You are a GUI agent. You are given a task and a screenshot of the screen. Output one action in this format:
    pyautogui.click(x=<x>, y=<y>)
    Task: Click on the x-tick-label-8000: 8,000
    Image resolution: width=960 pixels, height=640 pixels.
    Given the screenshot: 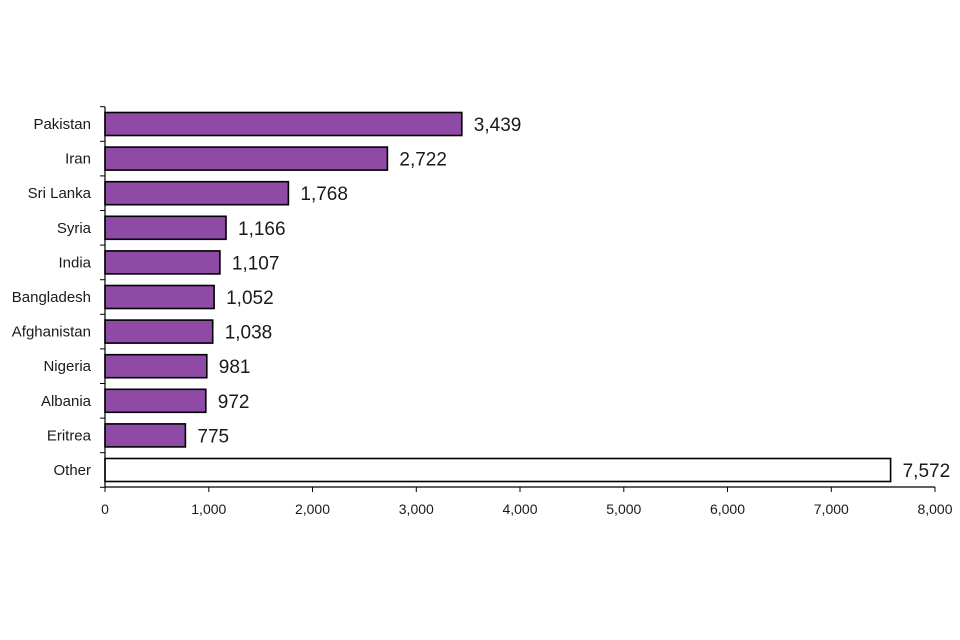 What is the action you would take?
    pyautogui.click(x=934, y=509)
    